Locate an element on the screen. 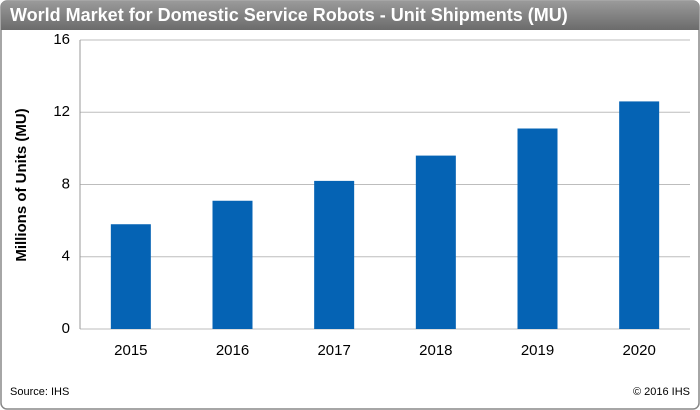  x-tick-label: 2019 is located at coordinates (537, 350).